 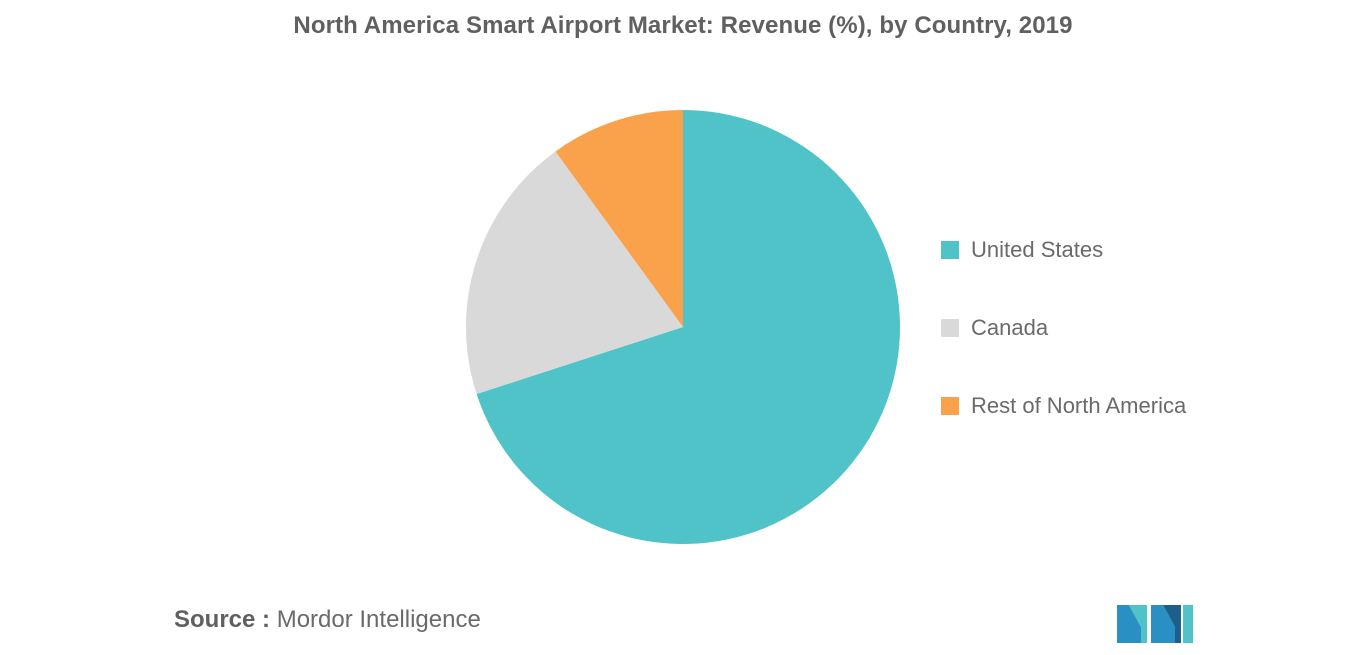 I want to click on logo-shape-right, so click(x=1172, y=624).